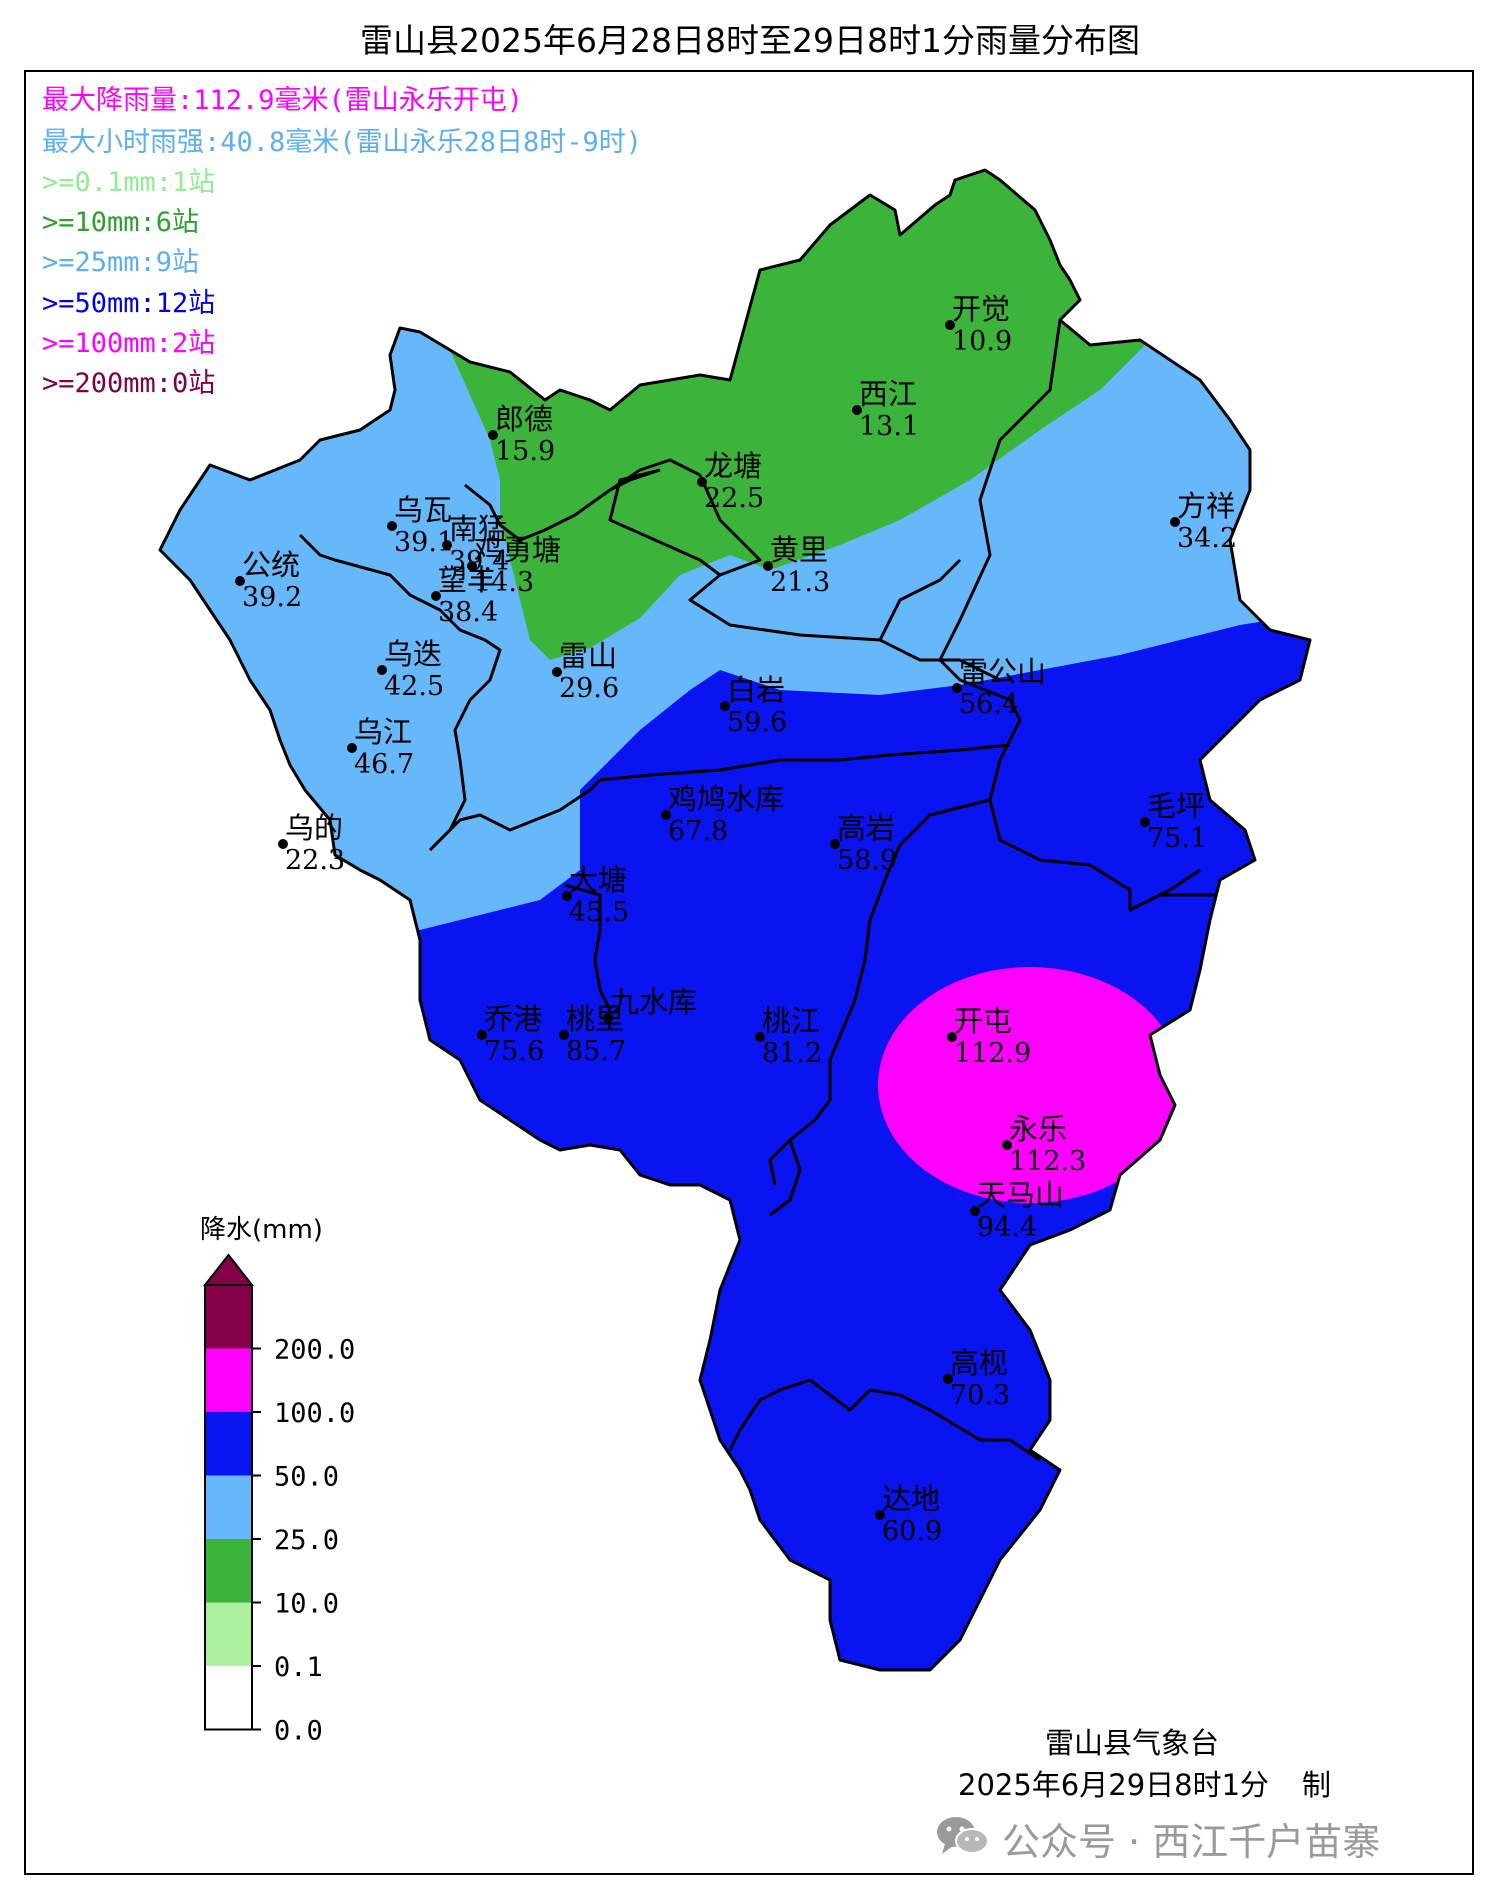 Image resolution: width=1500 pixels, height=1898 pixels. Describe the element at coordinates (589, 688) in the screenshot. I see `station-value: 29.6` at that location.